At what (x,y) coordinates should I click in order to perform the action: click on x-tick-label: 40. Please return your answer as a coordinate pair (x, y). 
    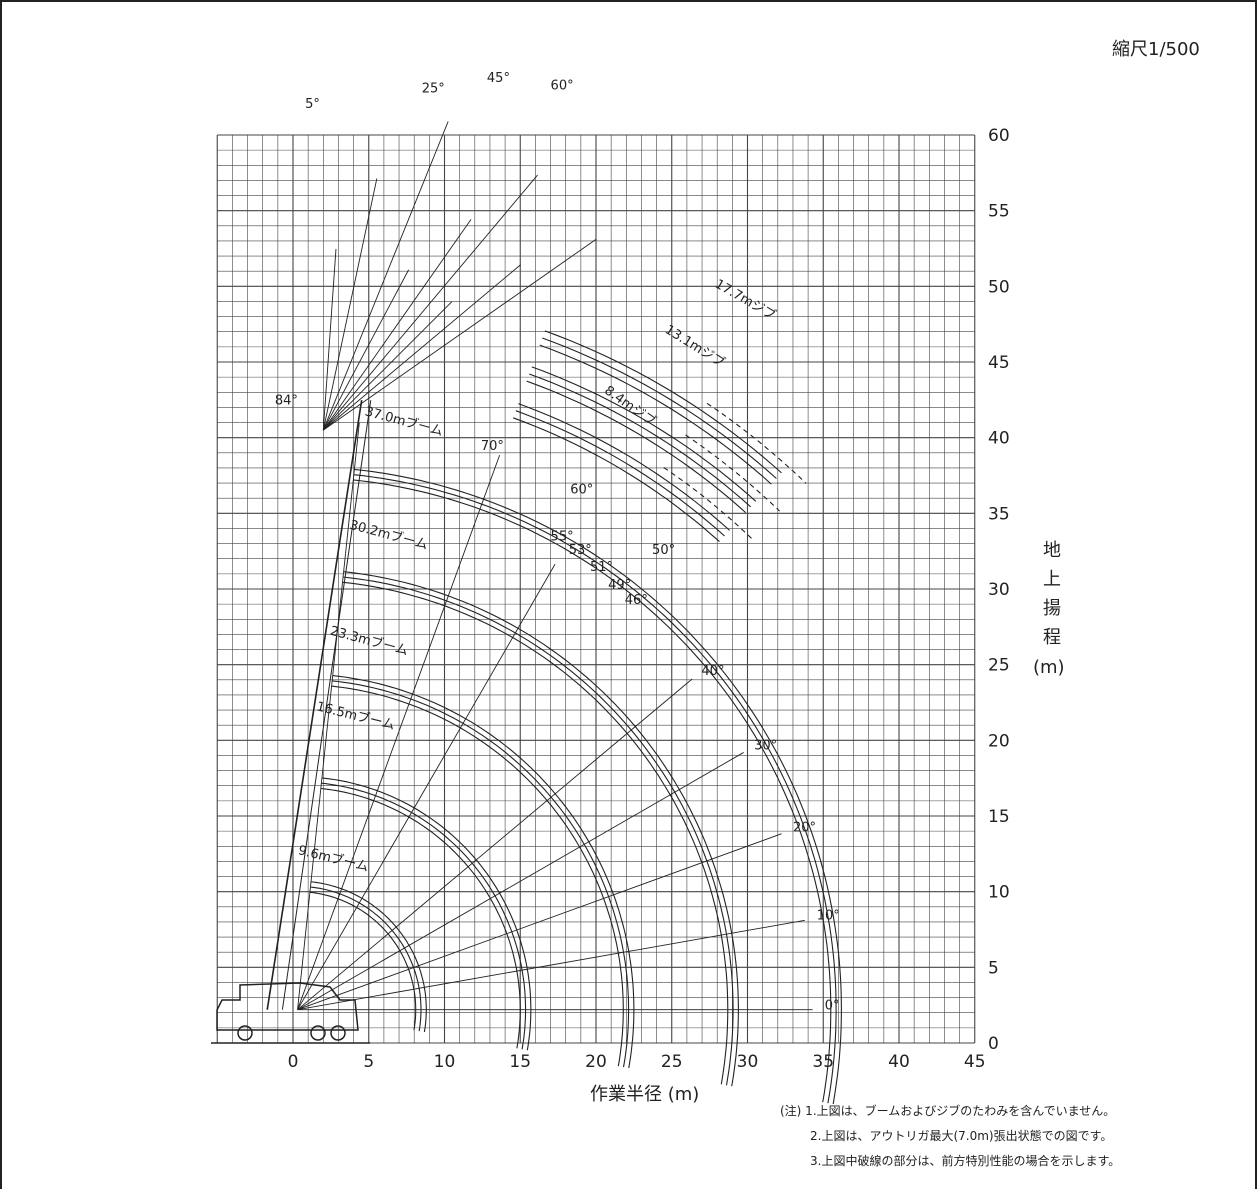
    Looking at the image, I should click on (899, 1062).